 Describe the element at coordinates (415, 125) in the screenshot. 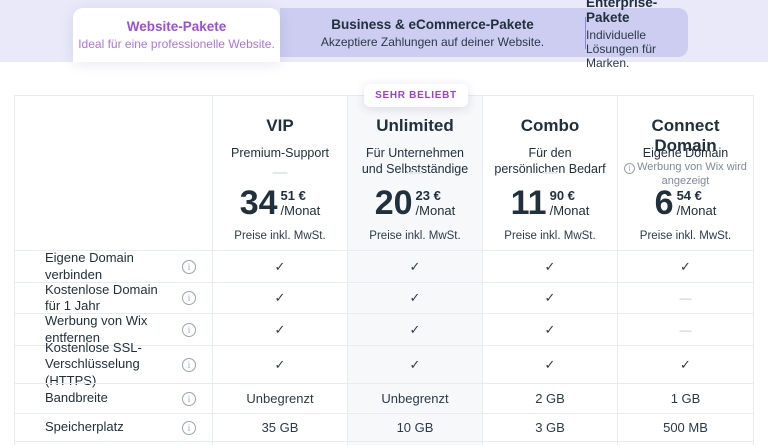

I see `plan-name: Unlimited` at that location.